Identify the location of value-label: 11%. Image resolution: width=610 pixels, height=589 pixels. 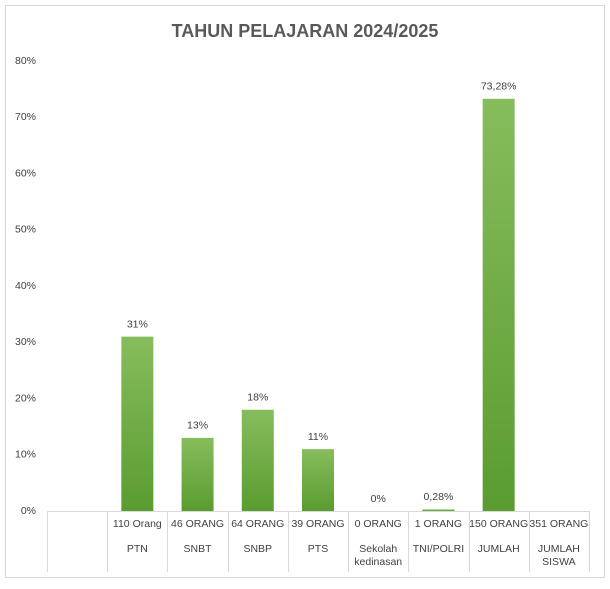
(318, 437).